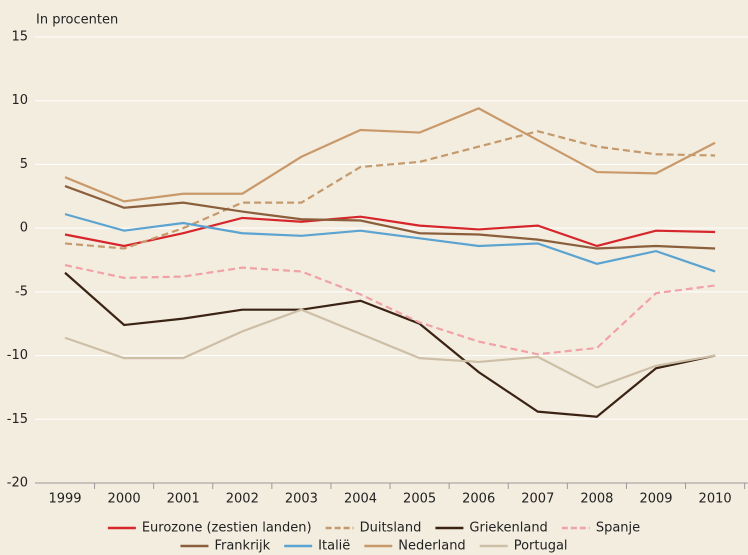  Describe the element at coordinates (360, 499) in the screenshot. I see `x-tick-label: 2004` at that location.